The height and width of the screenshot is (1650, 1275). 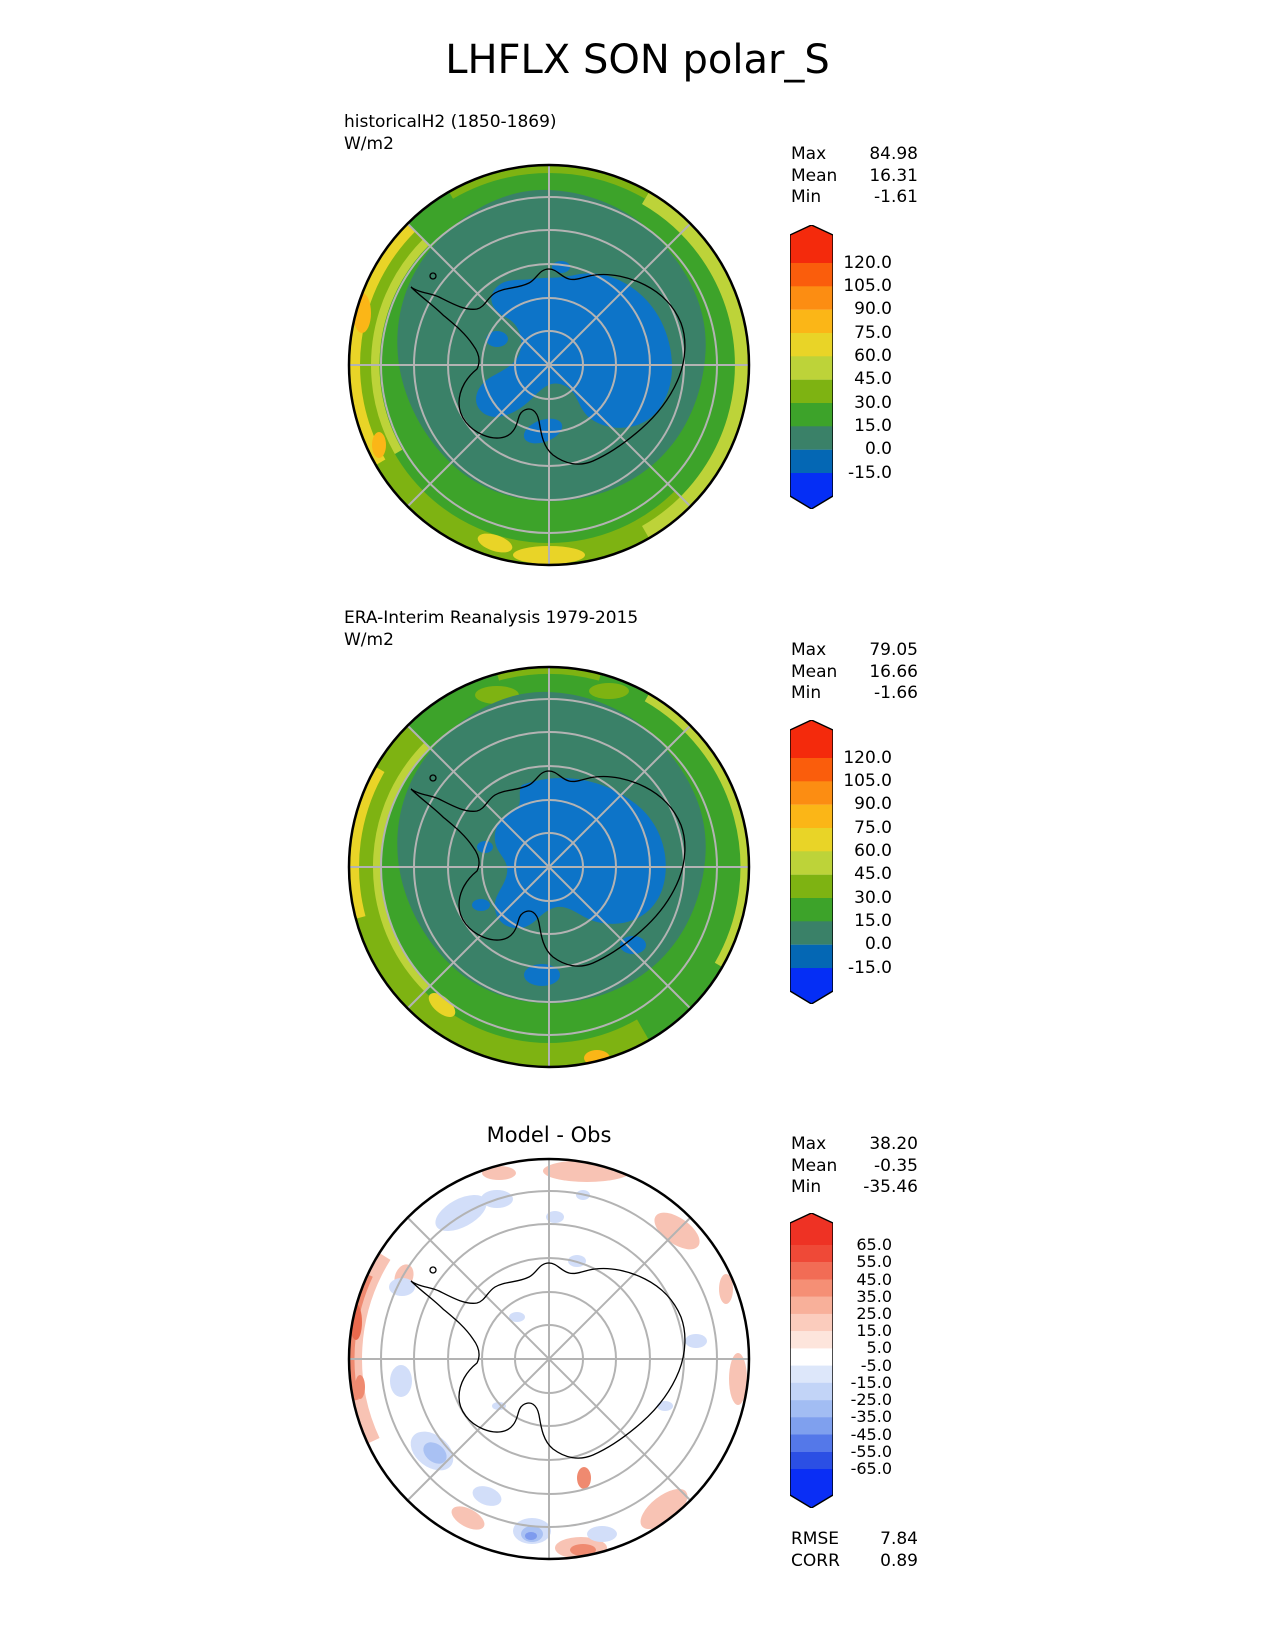 What do you see at coordinates (873, 828) in the screenshot?
I see `colorbar-tick: 75.0` at bounding box center [873, 828].